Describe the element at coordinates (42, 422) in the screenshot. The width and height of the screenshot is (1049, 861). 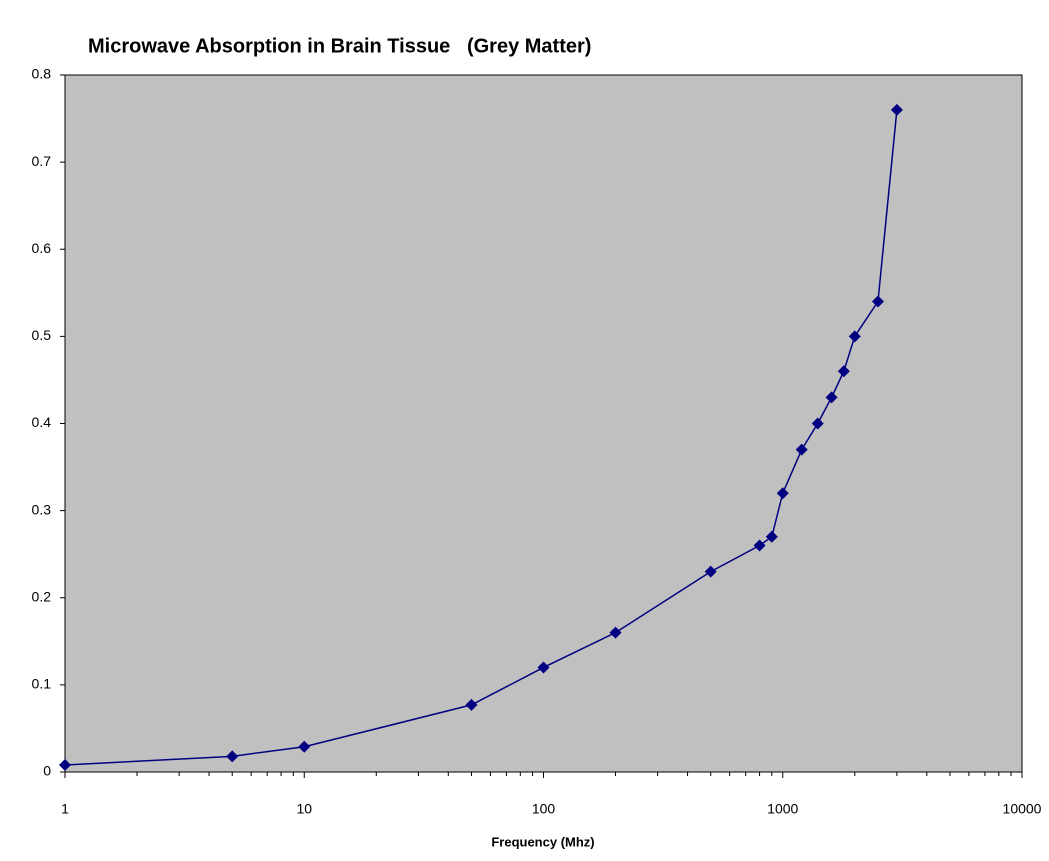
I see `y-tick-label: 0.4` at that location.